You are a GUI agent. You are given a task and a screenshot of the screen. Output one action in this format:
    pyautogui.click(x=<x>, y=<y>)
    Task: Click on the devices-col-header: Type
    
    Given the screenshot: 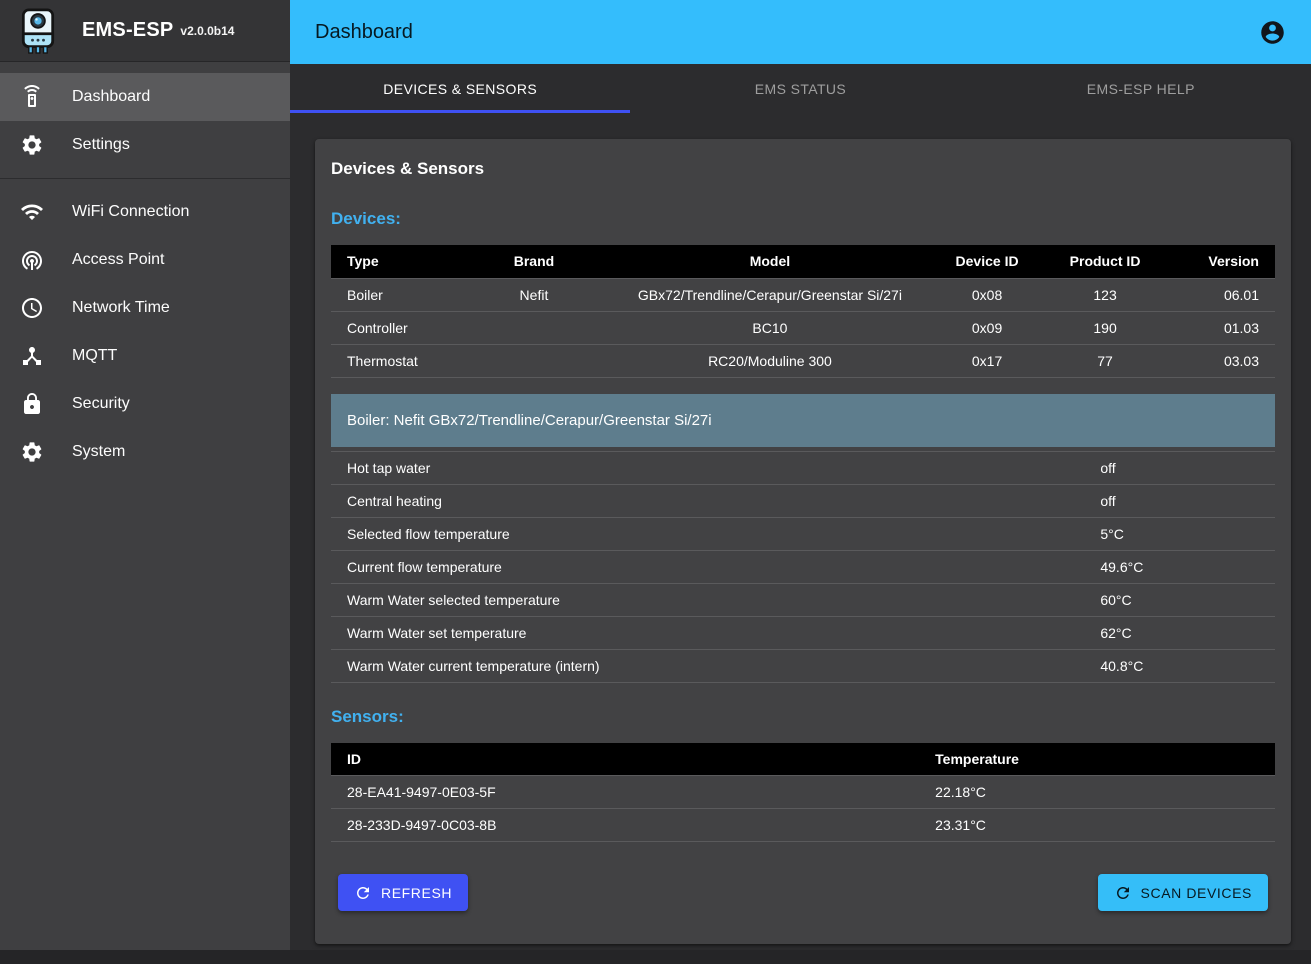 What is the action you would take?
    pyautogui.click(x=363, y=261)
    